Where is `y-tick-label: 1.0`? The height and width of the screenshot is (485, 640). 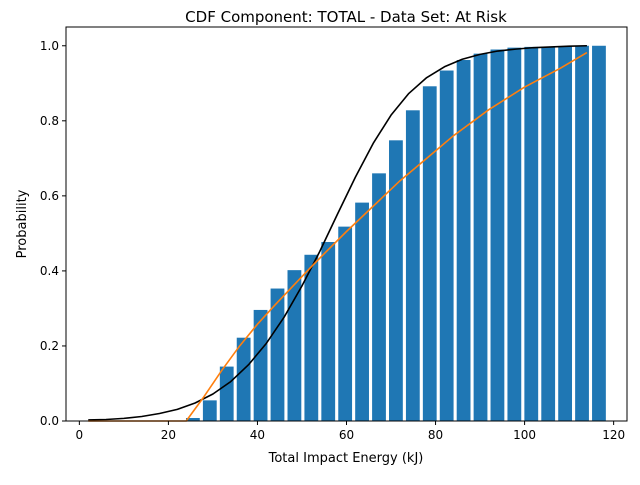
y-tick-label: 1.0 is located at coordinates (49, 46).